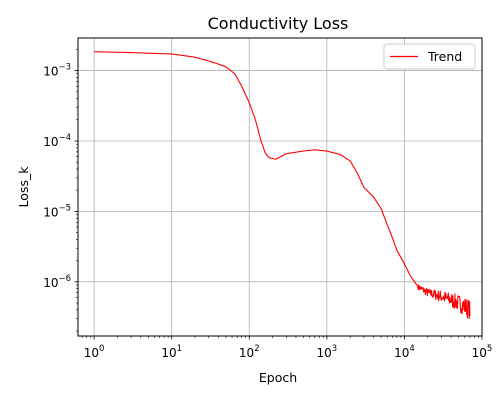 The width and height of the screenshot is (500, 400). Describe the element at coordinates (23, 187) in the screenshot. I see `y-axis-label: Loss_k` at that location.